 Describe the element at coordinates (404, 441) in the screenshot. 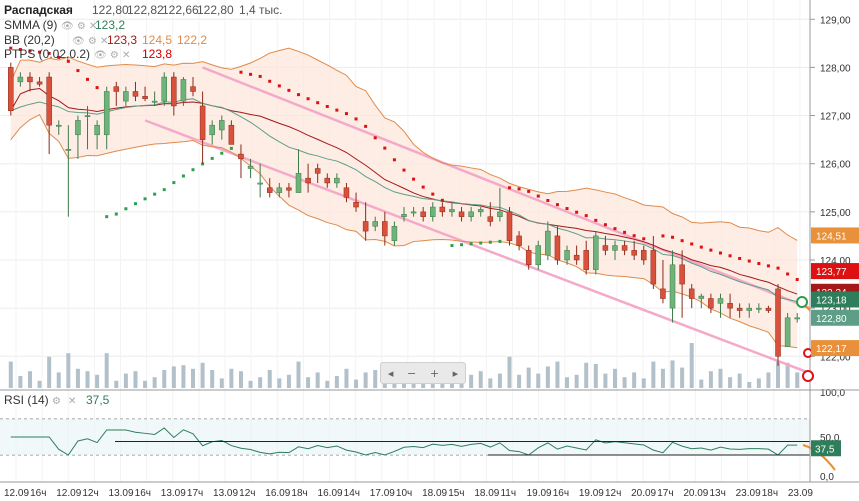

I see `rsi-line` at that location.